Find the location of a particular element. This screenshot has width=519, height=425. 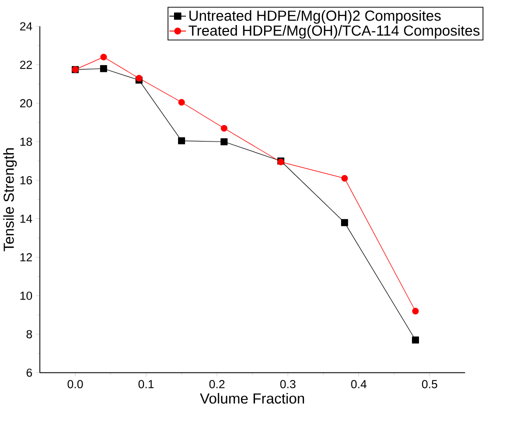

legend-label: Treated HDPE/Mg(OH)/TCA-114 Composites is located at coordinates (334, 31).